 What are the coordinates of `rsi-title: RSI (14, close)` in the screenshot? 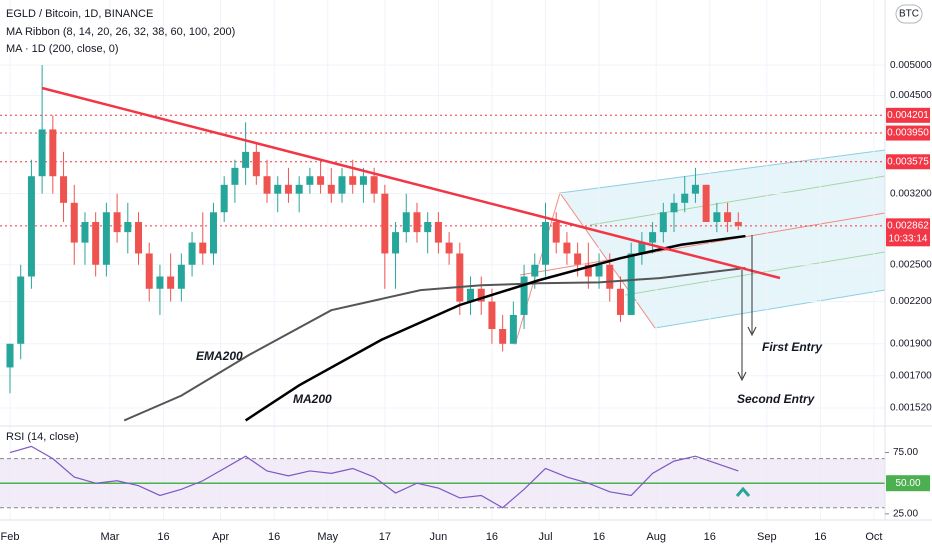 It's located at (42, 437).